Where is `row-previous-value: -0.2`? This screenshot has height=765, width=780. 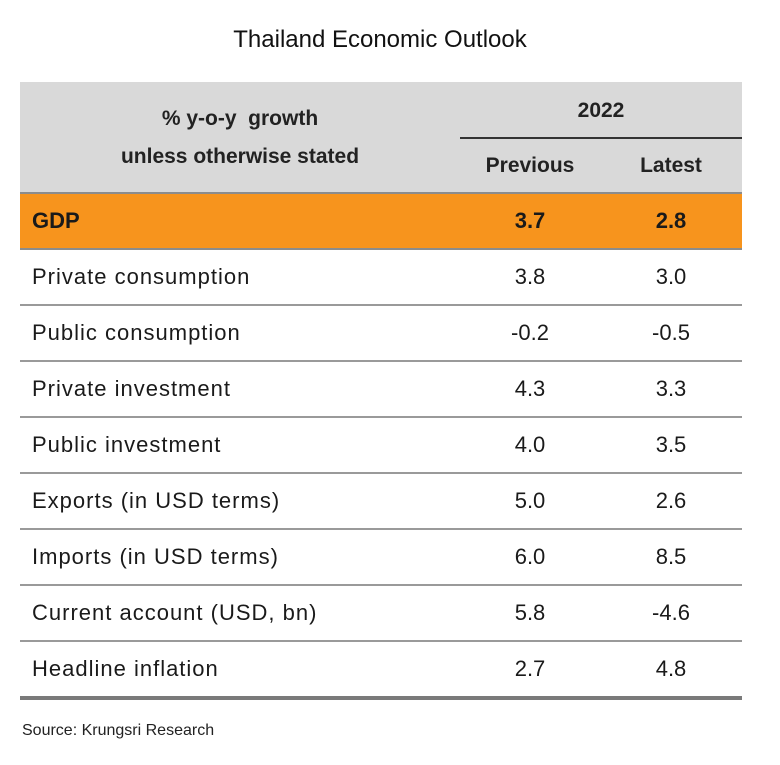
row-previous-value: -0.2 is located at coordinates (530, 332).